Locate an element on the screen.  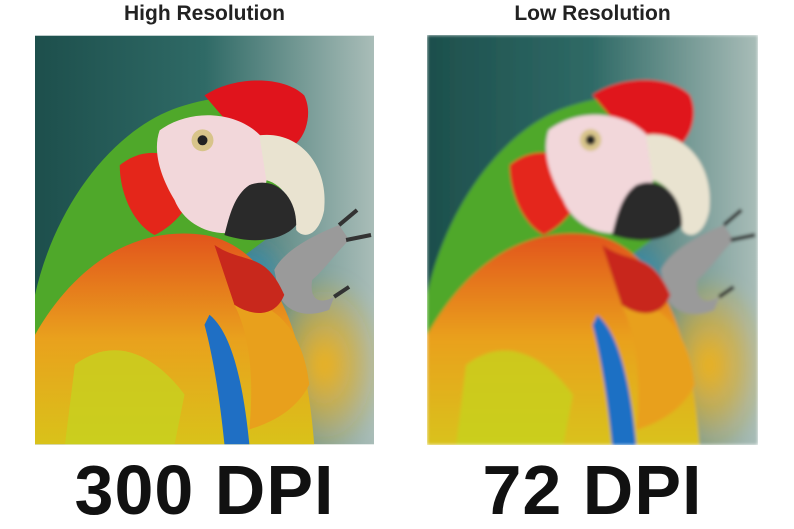
panel-title: High Resolution is located at coordinates (204, 13).